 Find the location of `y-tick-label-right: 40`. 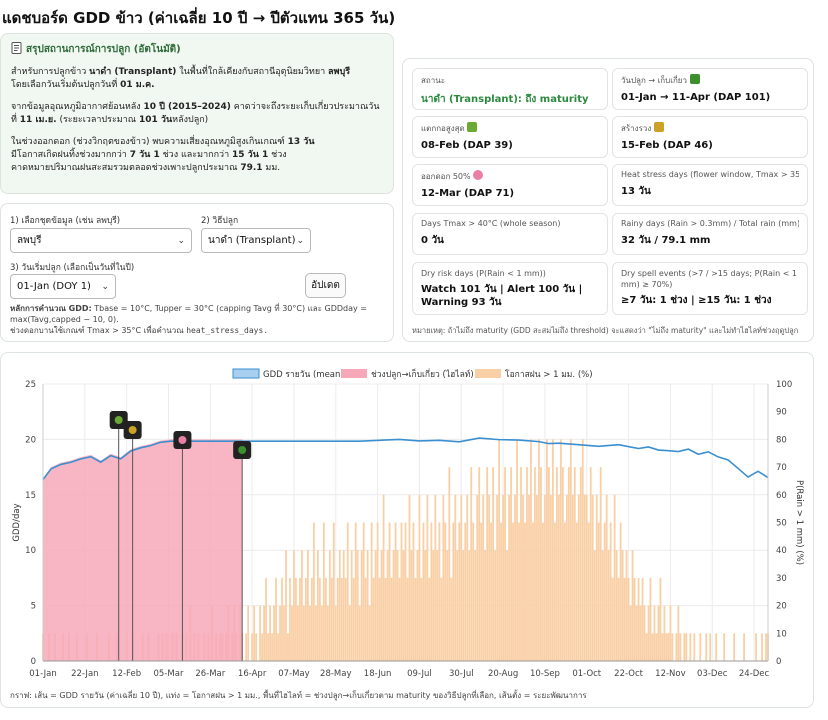

y-tick-label-right: 40 is located at coordinates (781, 551).